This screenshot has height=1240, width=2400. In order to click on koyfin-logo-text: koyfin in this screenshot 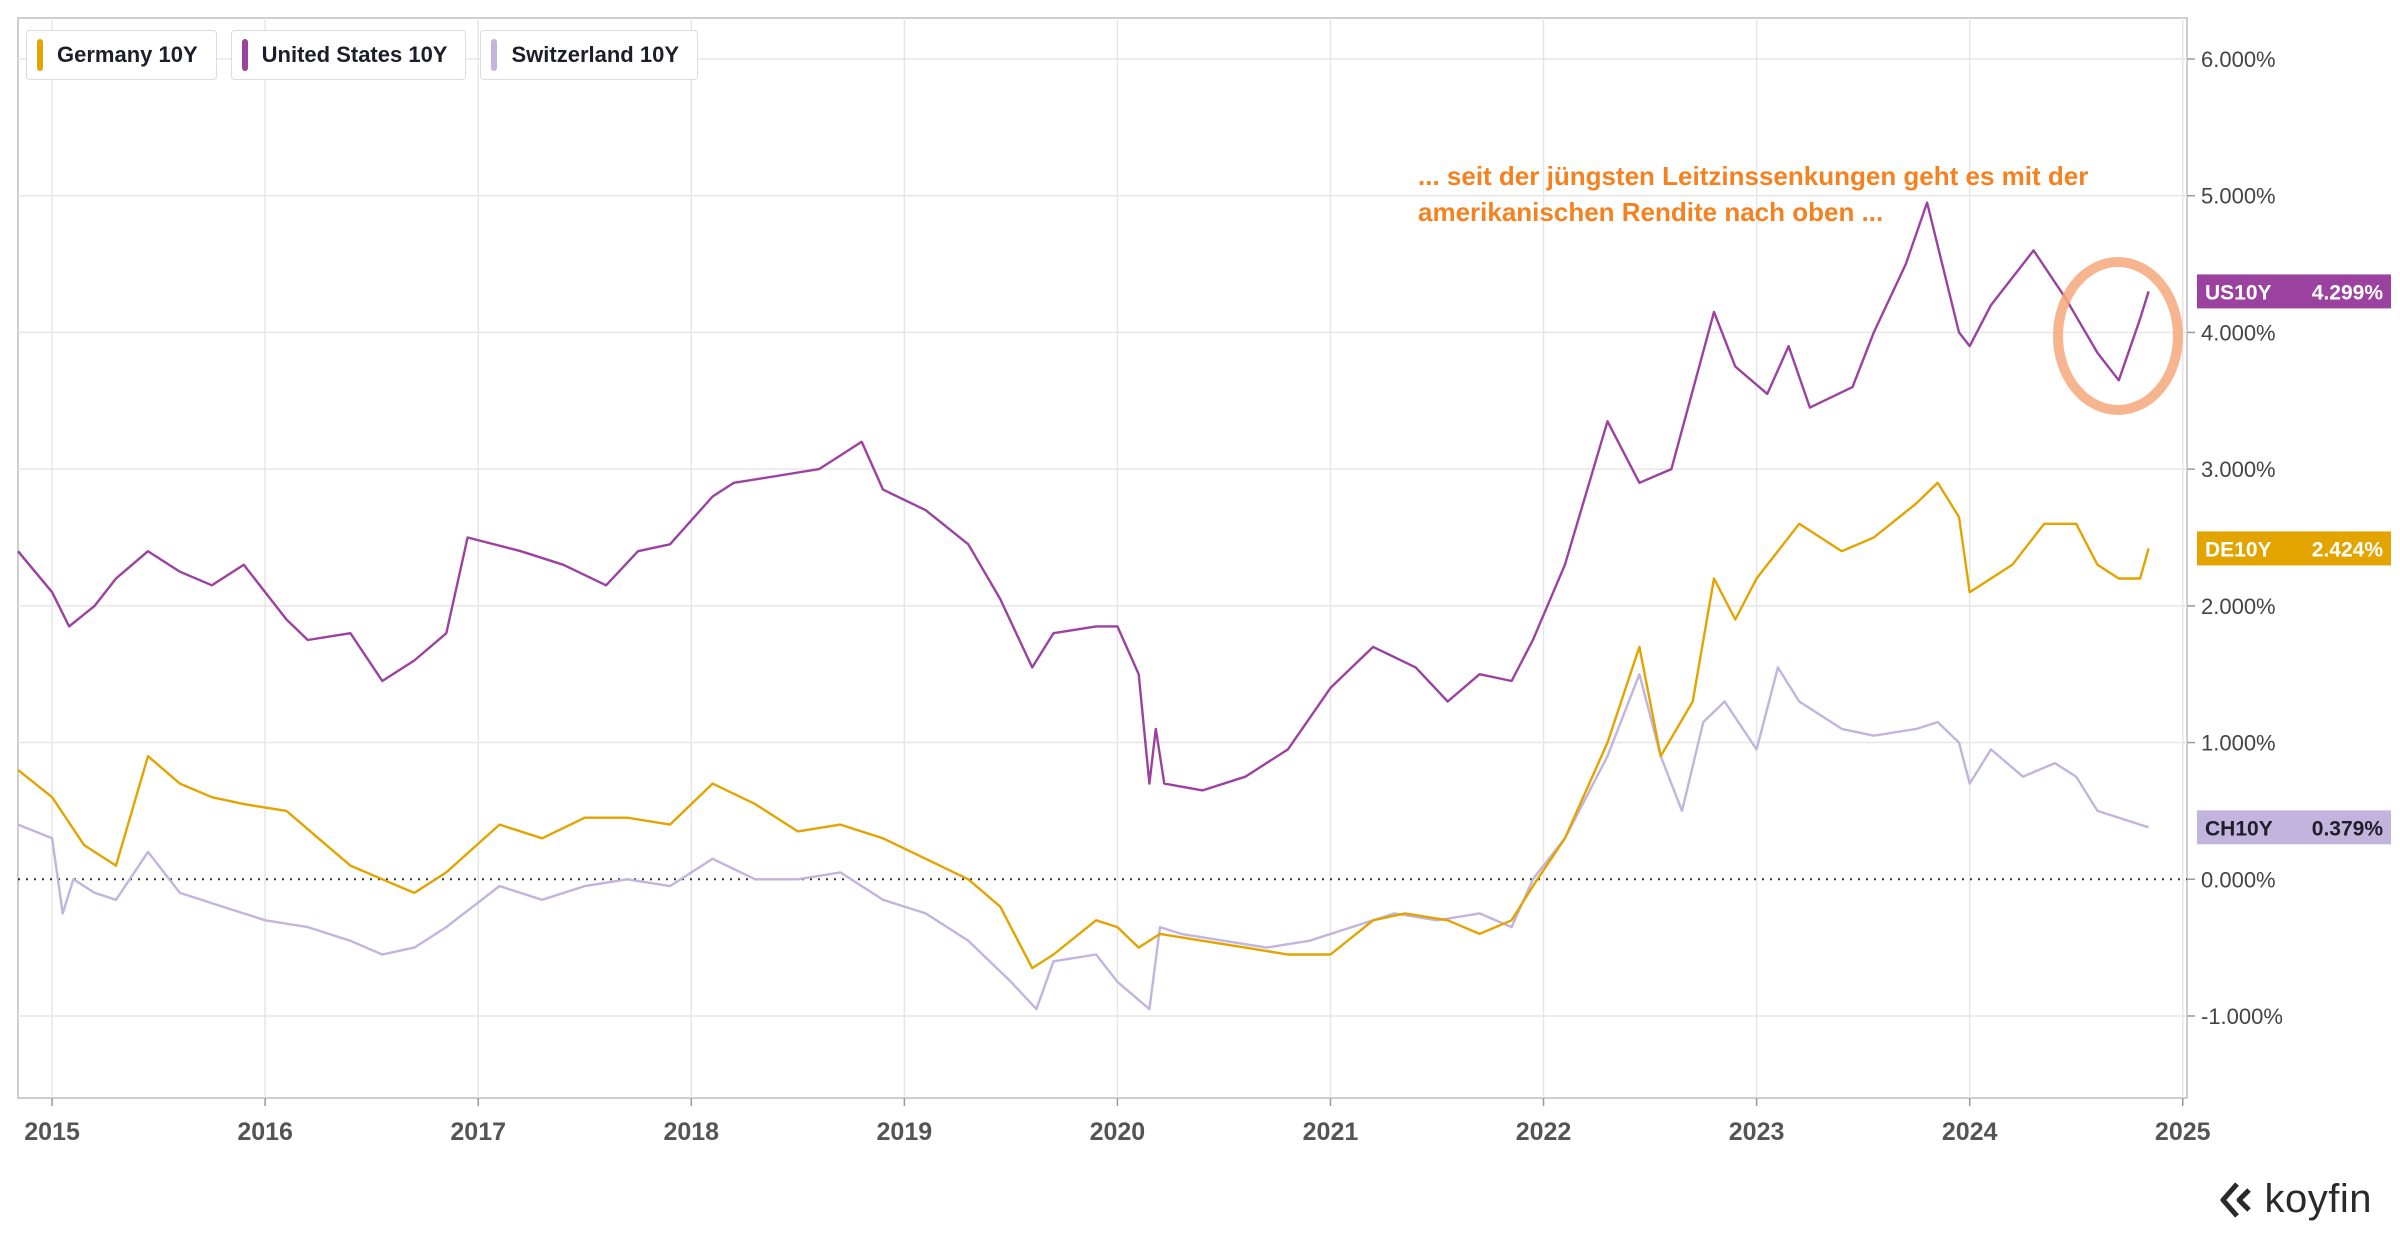, I will do `click(2318, 1199)`.